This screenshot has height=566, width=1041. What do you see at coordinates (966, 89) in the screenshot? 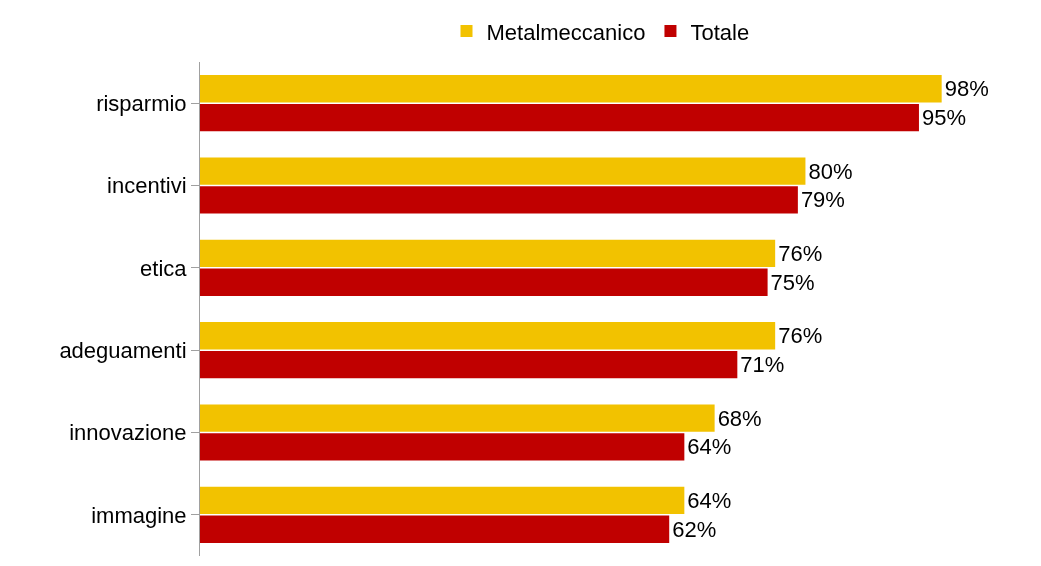
I see `data-label: 98%` at bounding box center [966, 89].